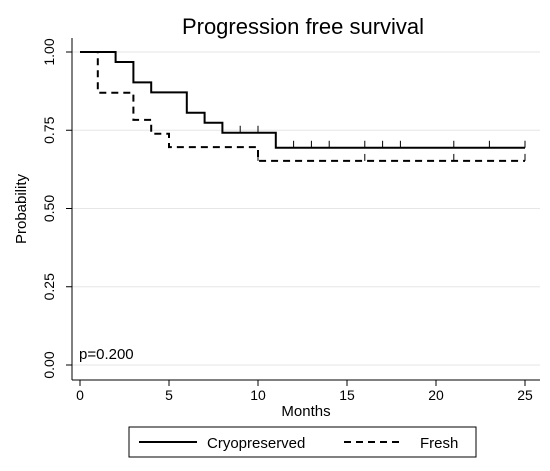 The width and height of the screenshot is (550, 471). Describe the element at coordinates (305, 411) in the screenshot. I see `x-axis-label: Months` at that location.